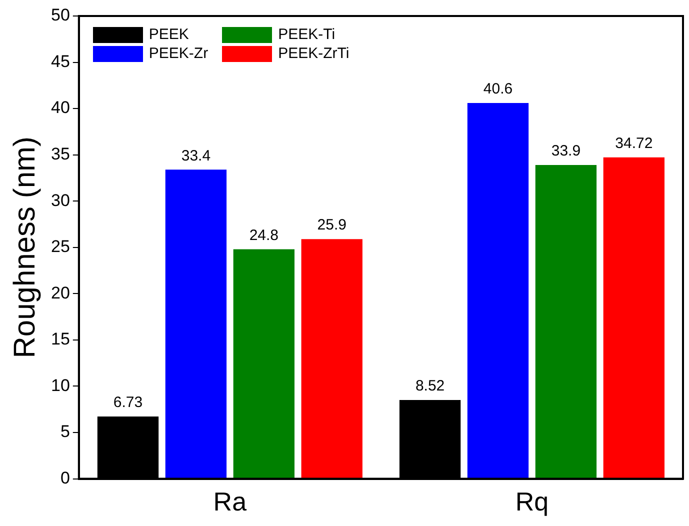 Image resolution: width=689 pixels, height=526 pixels. I want to click on data-label: 40.6, so click(498, 89).